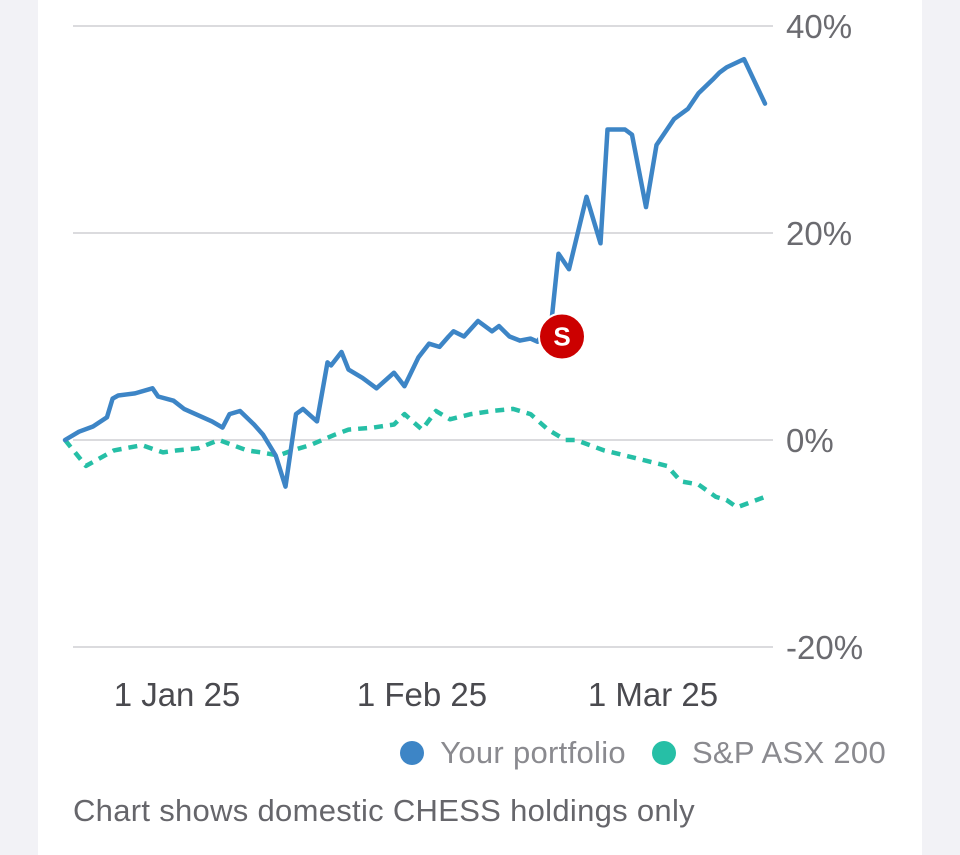 The width and height of the screenshot is (960, 855). Describe the element at coordinates (384, 810) in the screenshot. I see `chart-footnote: Chart shows domestic CHESS holdings only` at that location.